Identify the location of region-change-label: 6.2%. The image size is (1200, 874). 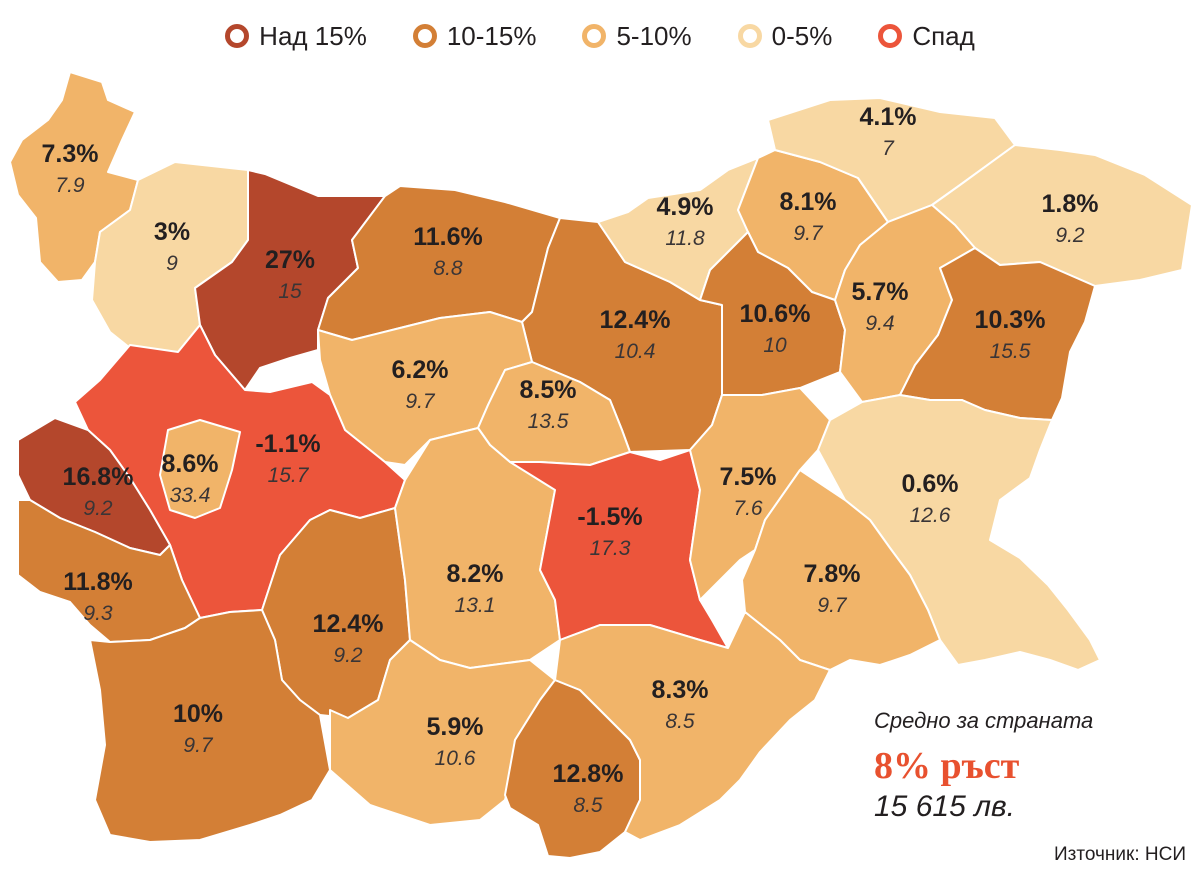
(420, 370).